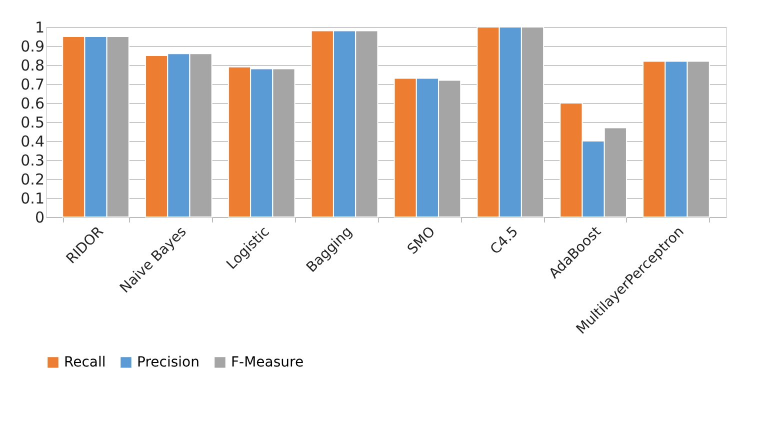  What do you see at coordinates (39, 217) in the screenshot?
I see `y-tick-label: 0` at bounding box center [39, 217].